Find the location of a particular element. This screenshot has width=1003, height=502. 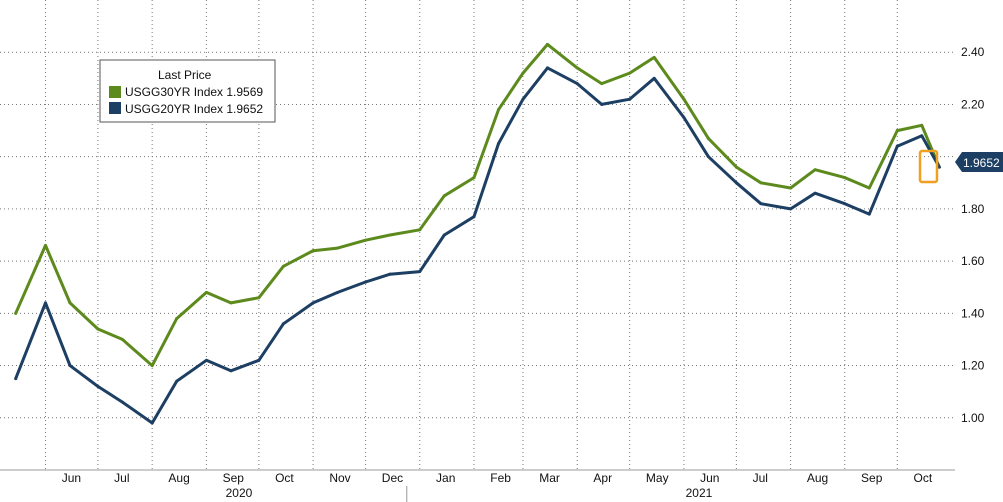

last-point-highlight is located at coordinates (928, 166).